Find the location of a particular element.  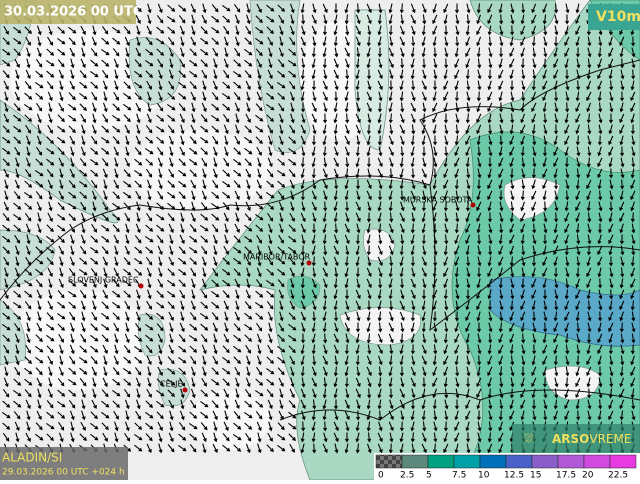

legend-label: 17.5 is located at coordinates (566, 476).